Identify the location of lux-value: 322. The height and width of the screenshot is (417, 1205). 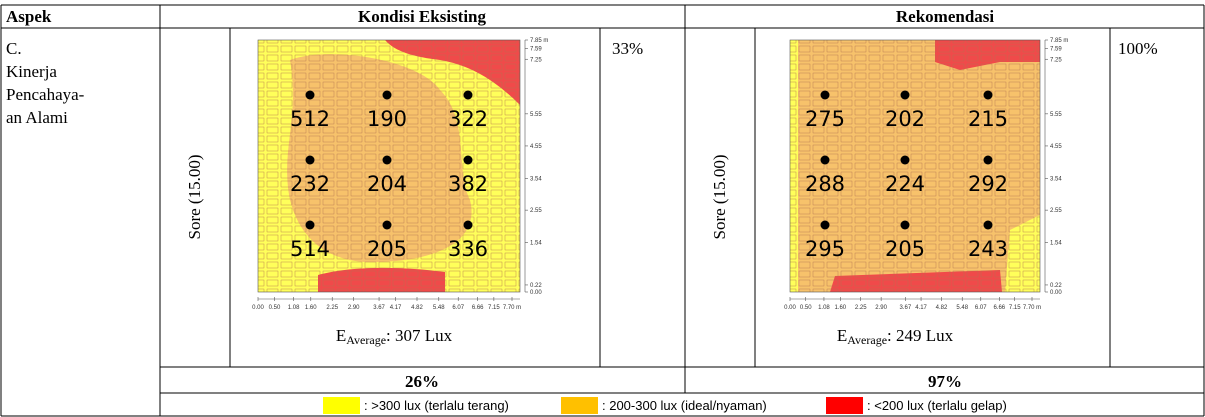
(468, 119).